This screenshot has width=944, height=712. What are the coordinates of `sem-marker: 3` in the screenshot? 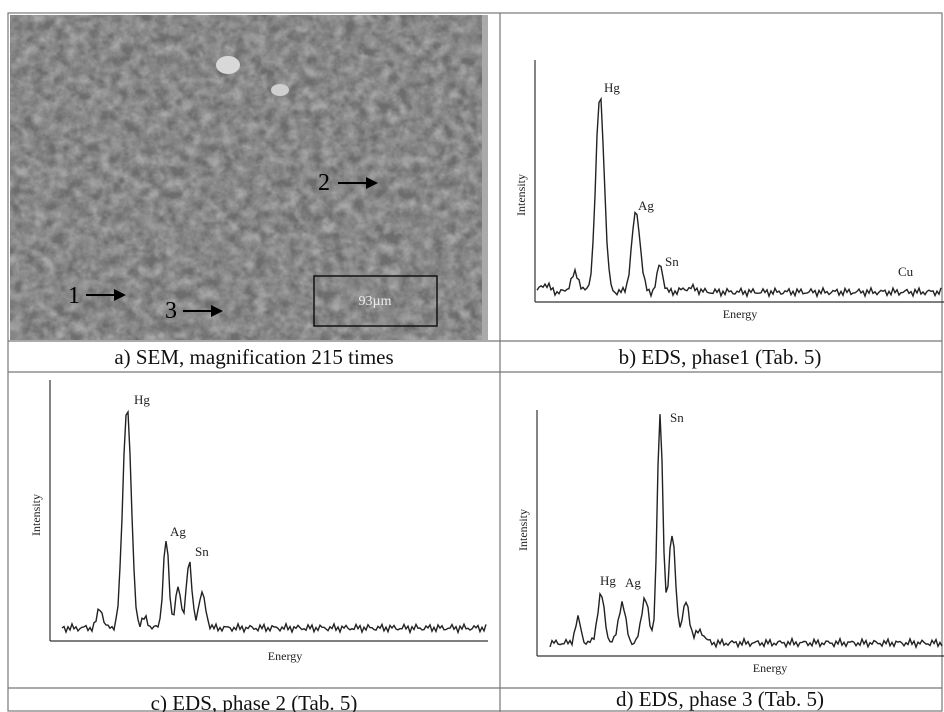 It's located at (171, 311).